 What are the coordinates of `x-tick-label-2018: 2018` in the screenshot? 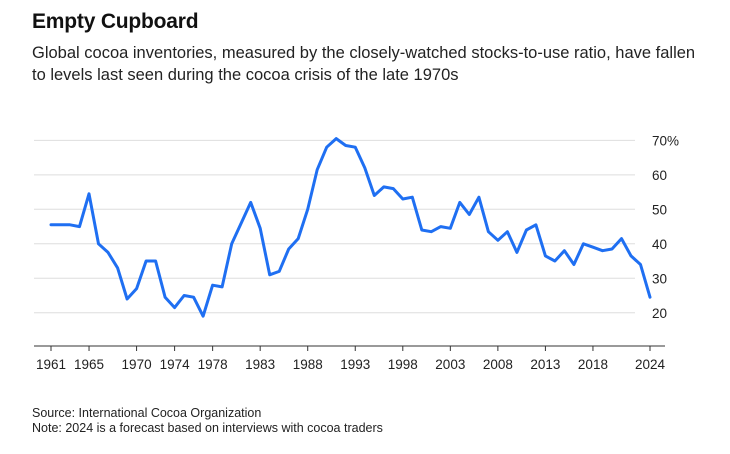 It's located at (593, 364).